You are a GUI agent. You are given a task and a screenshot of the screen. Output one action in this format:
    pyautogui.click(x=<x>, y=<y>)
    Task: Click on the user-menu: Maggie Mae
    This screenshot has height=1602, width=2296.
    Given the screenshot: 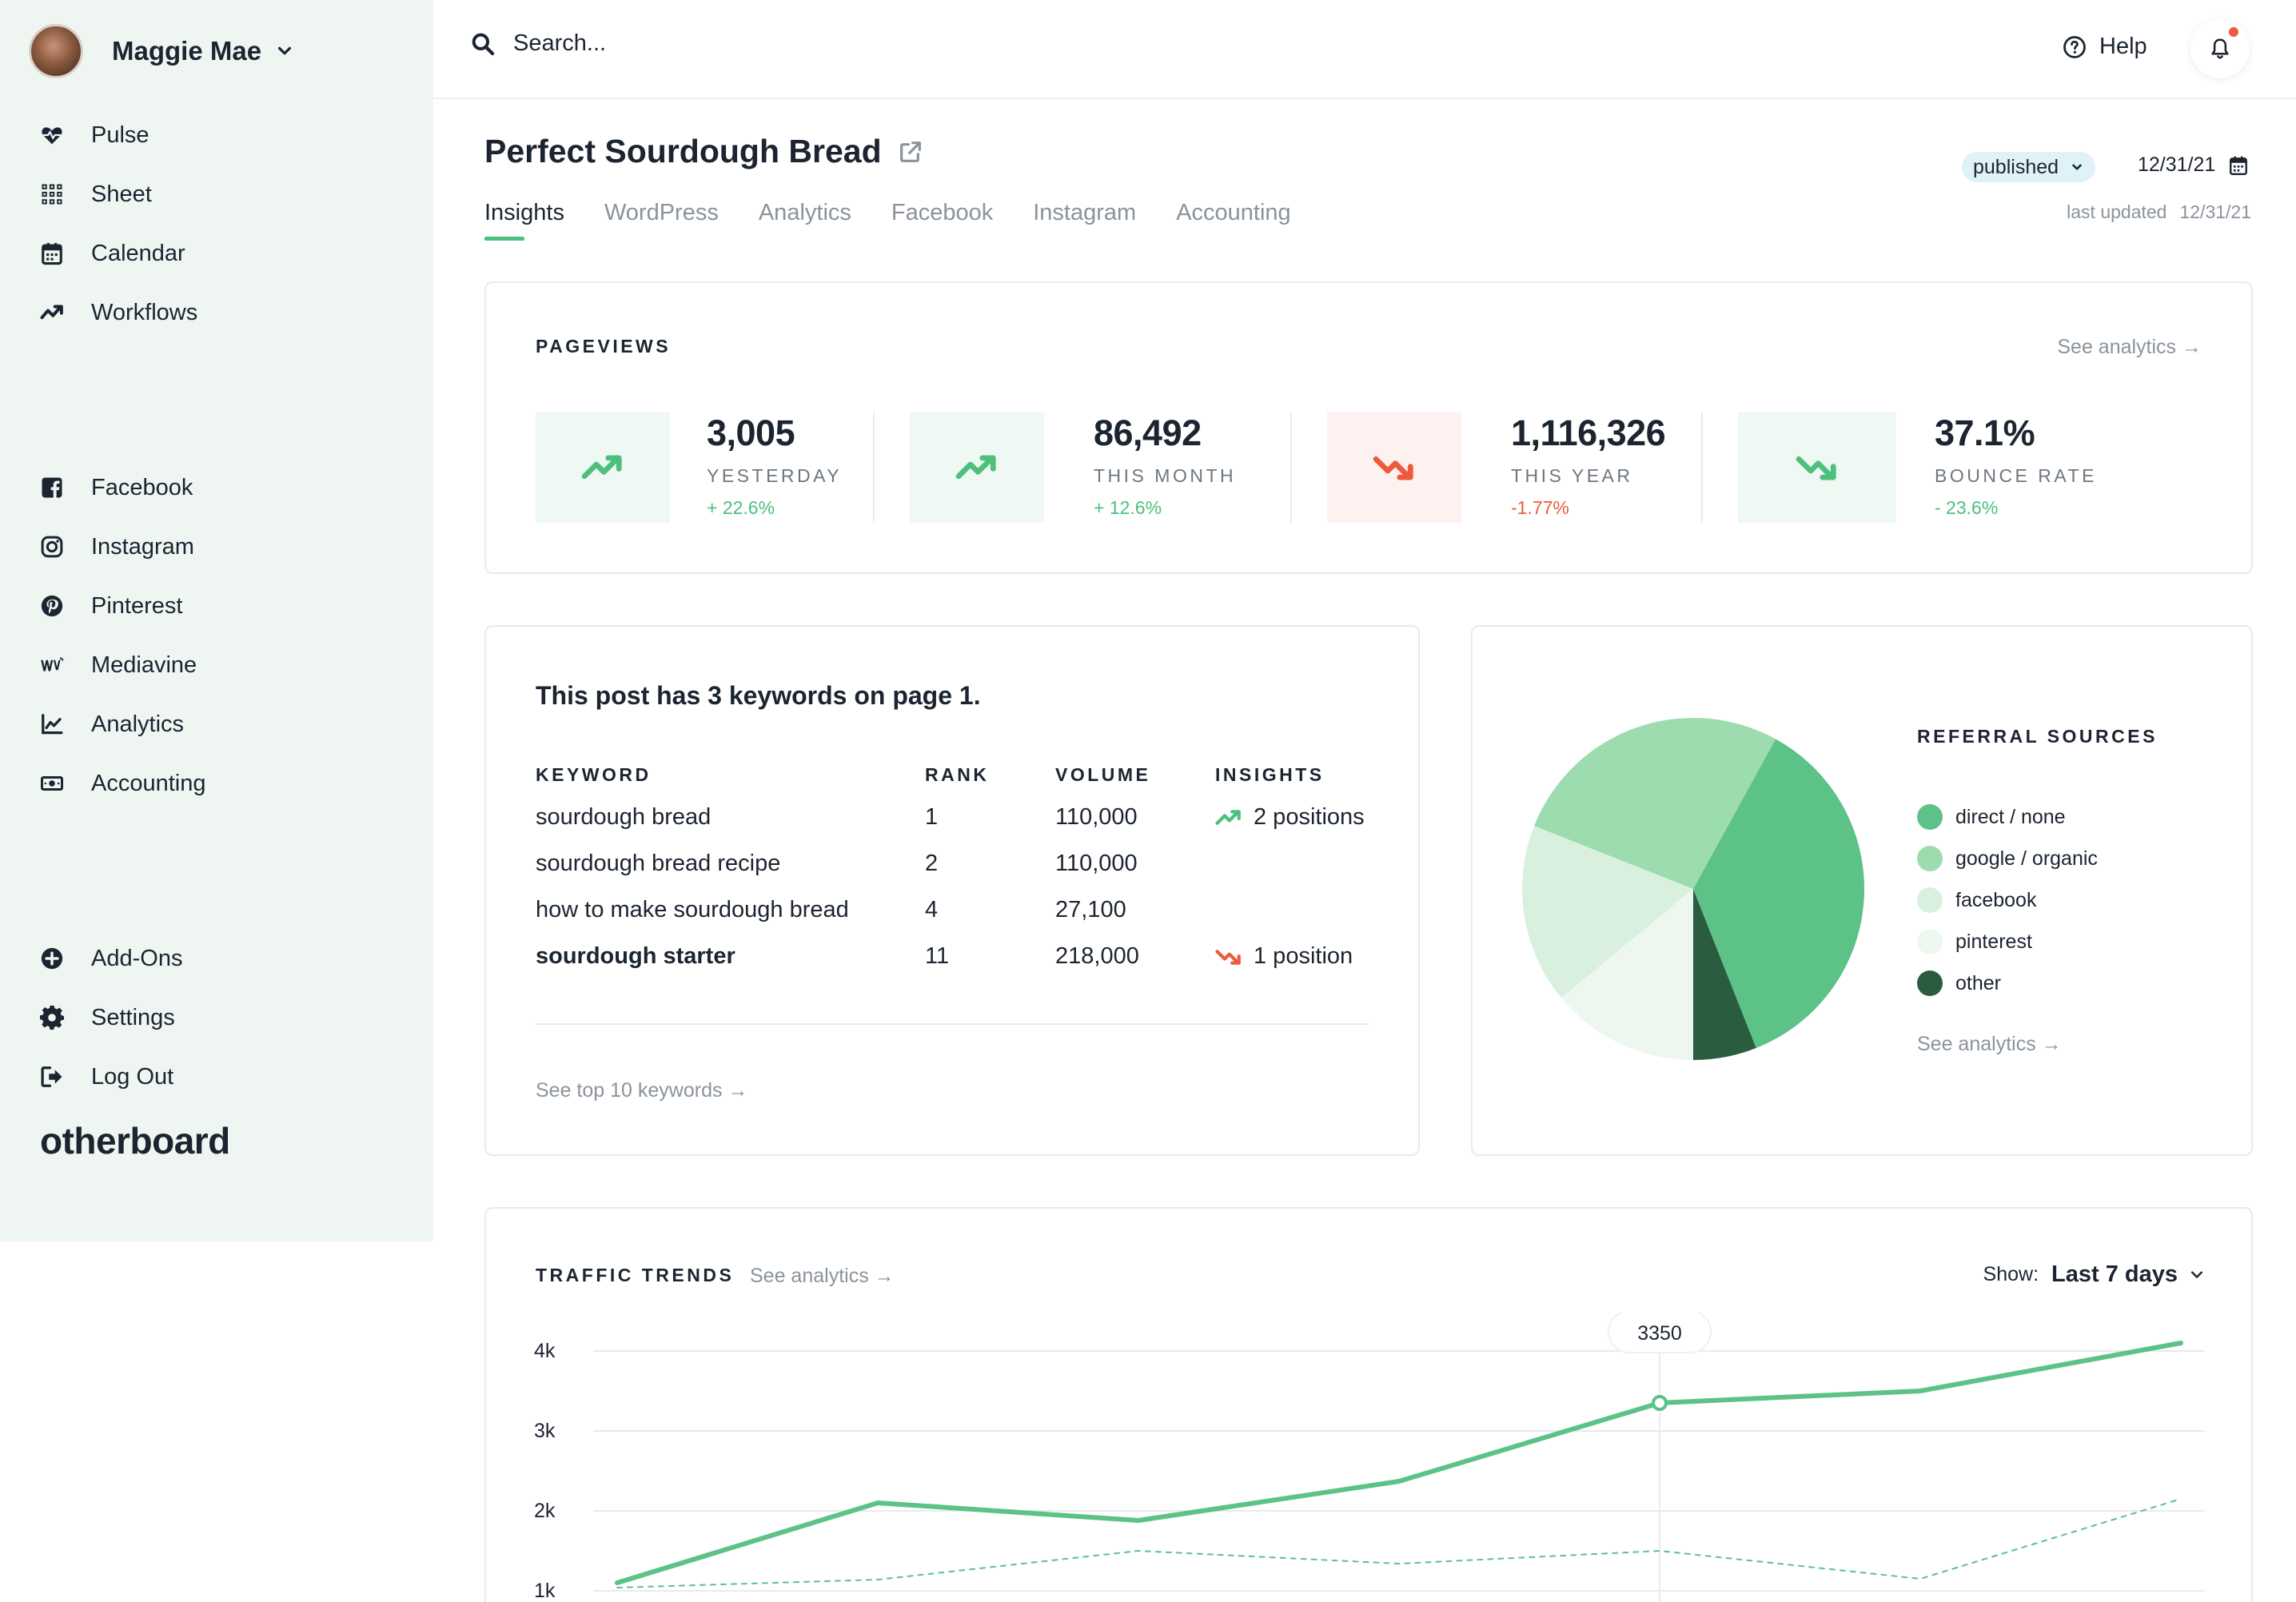 What is the action you would take?
    pyautogui.click(x=161, y=51)
    